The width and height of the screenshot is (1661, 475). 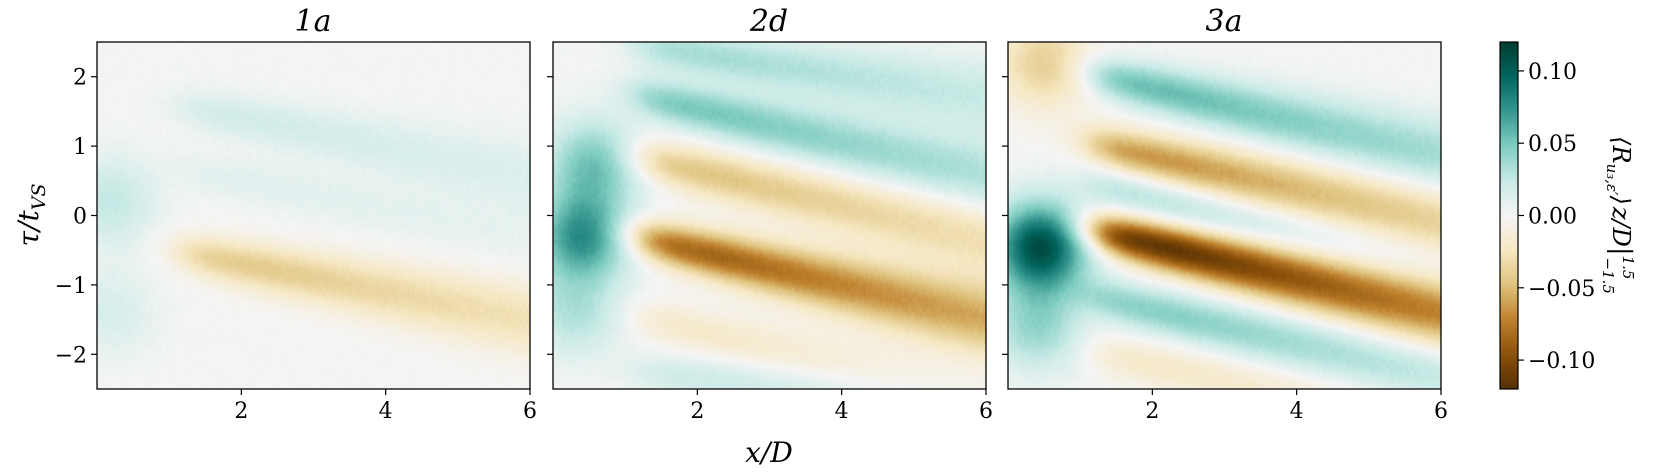 What do you see at coordinates (313, 21) in the screenshot?
I see `panel-1-title: 1a` at bounding box center [313, 21].